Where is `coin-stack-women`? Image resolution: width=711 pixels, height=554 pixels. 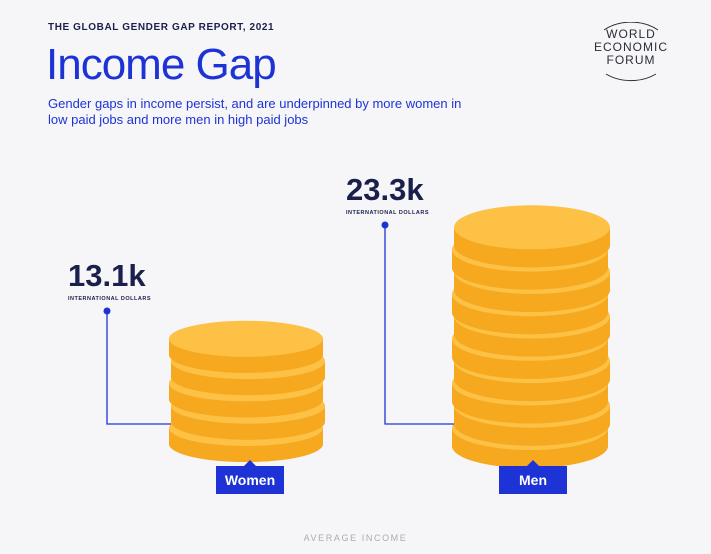
coin-stack-women is located at coordinates (247, 391).